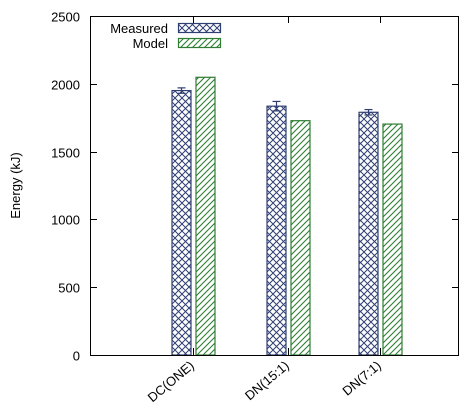 This screenshot has height=415, width=459. I want to click on legend-item-1: Model, so click(177, 43).